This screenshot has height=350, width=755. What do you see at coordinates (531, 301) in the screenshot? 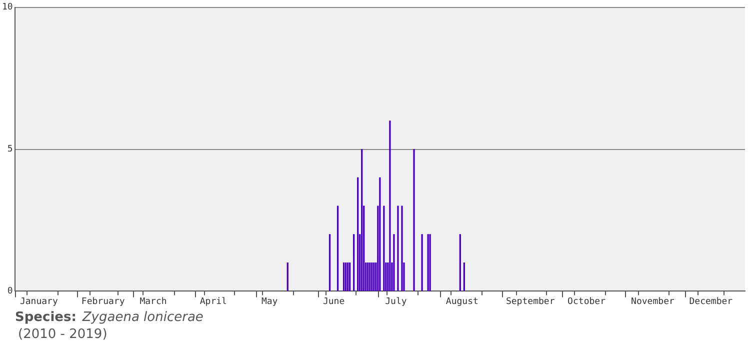
I see `x-tick-label: September` at bounding box center [531, 301].